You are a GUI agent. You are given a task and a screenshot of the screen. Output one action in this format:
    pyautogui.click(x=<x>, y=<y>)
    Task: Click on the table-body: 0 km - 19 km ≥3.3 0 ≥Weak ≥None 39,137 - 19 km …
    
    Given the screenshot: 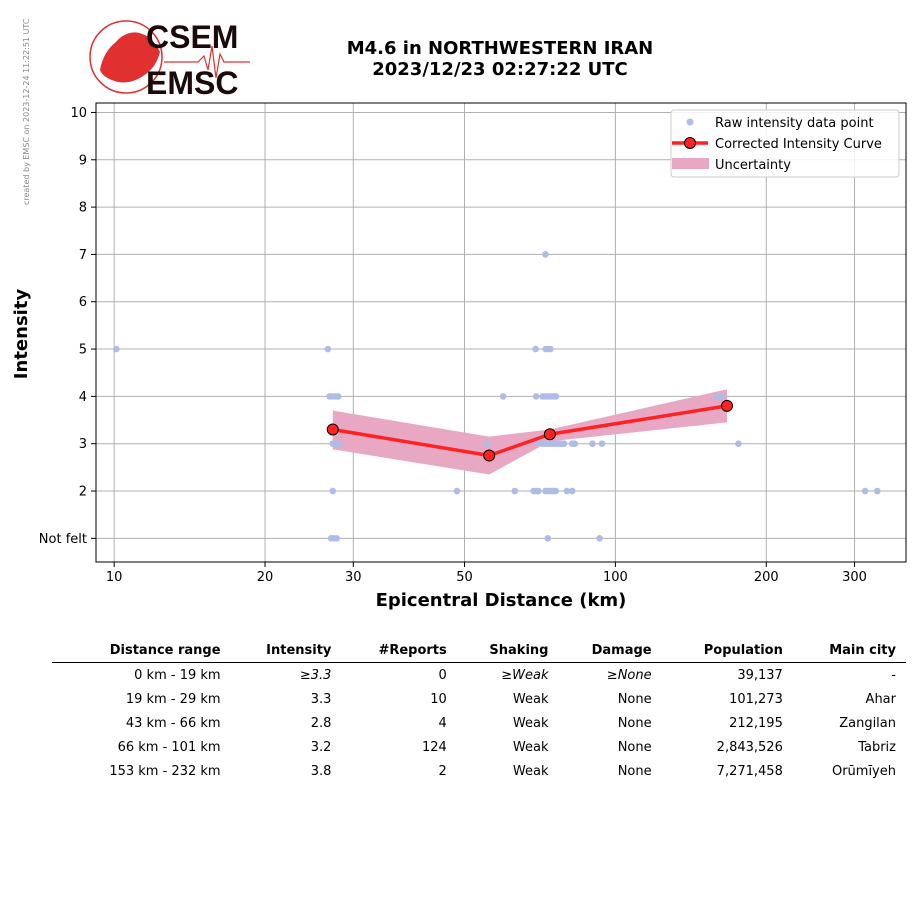 What is the action you would take?
    pyautogui.click(x=479, y=723)
    